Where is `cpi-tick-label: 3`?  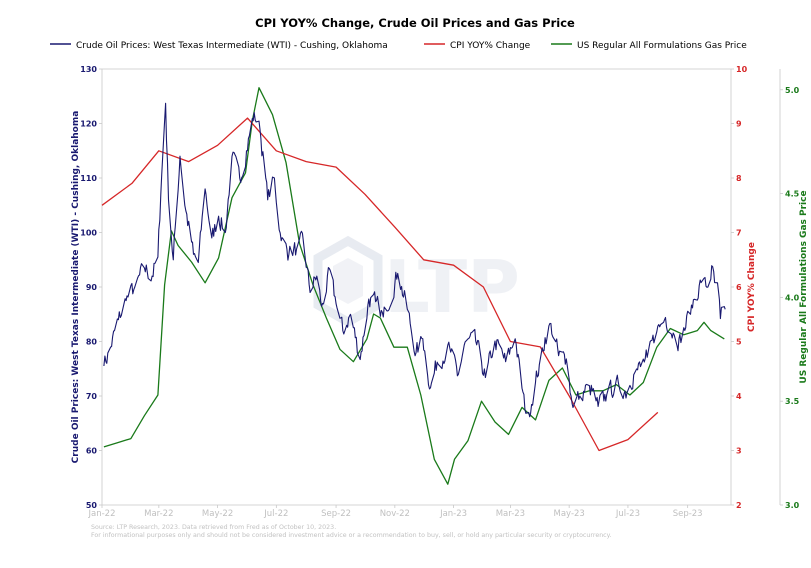 cpi-tick-label: 3 is located at coordinates (739, 451).